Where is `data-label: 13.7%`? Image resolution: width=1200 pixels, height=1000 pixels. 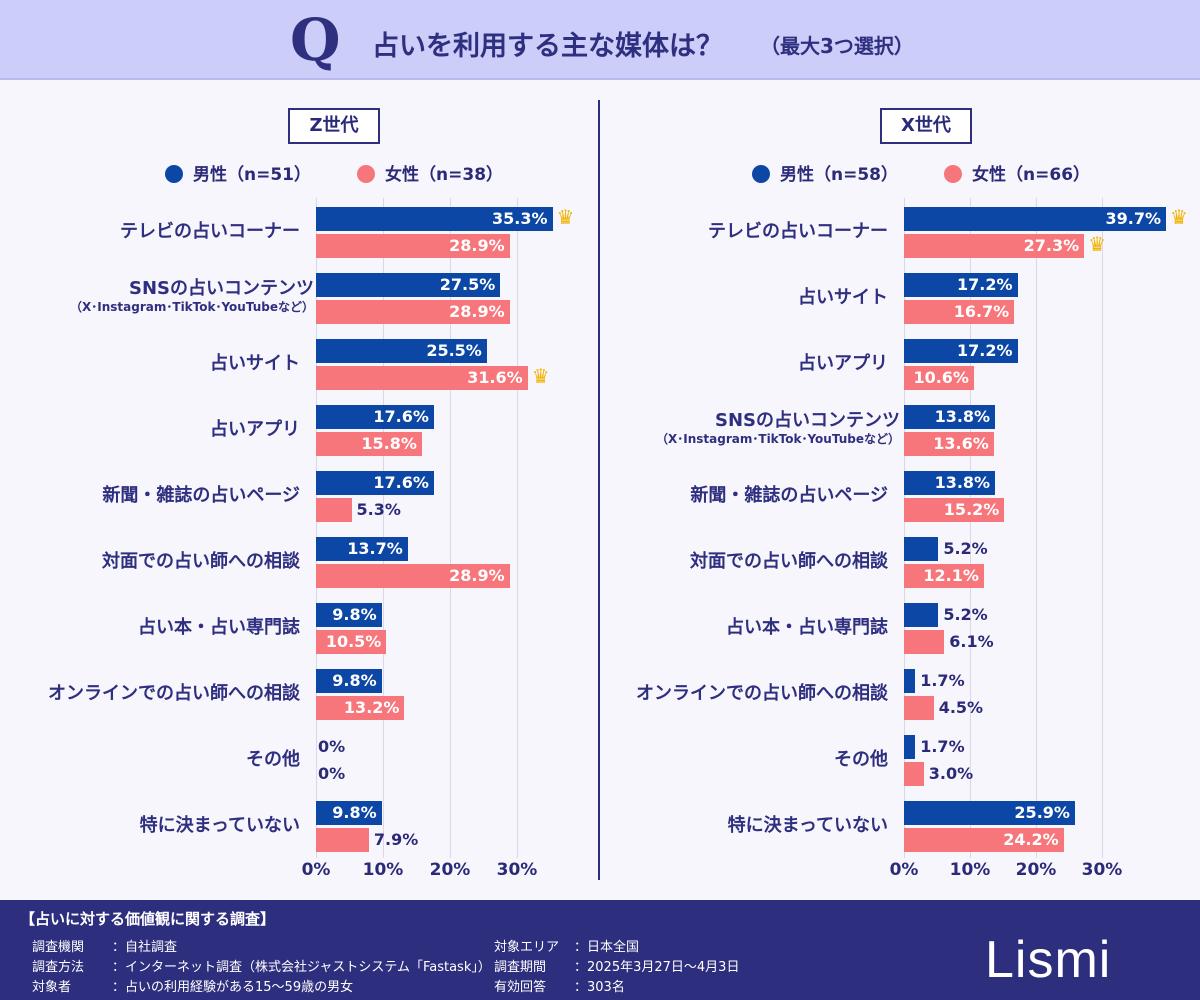
data-label: 13.7% is located at coordinates (375, 548).